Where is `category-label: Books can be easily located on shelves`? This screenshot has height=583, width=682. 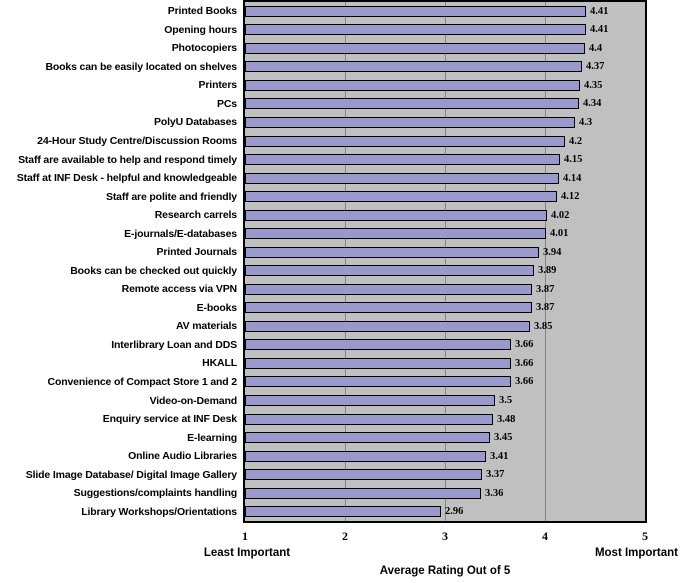 category-label: Books can be easily located on shelves is located at coordinates (141, 66).